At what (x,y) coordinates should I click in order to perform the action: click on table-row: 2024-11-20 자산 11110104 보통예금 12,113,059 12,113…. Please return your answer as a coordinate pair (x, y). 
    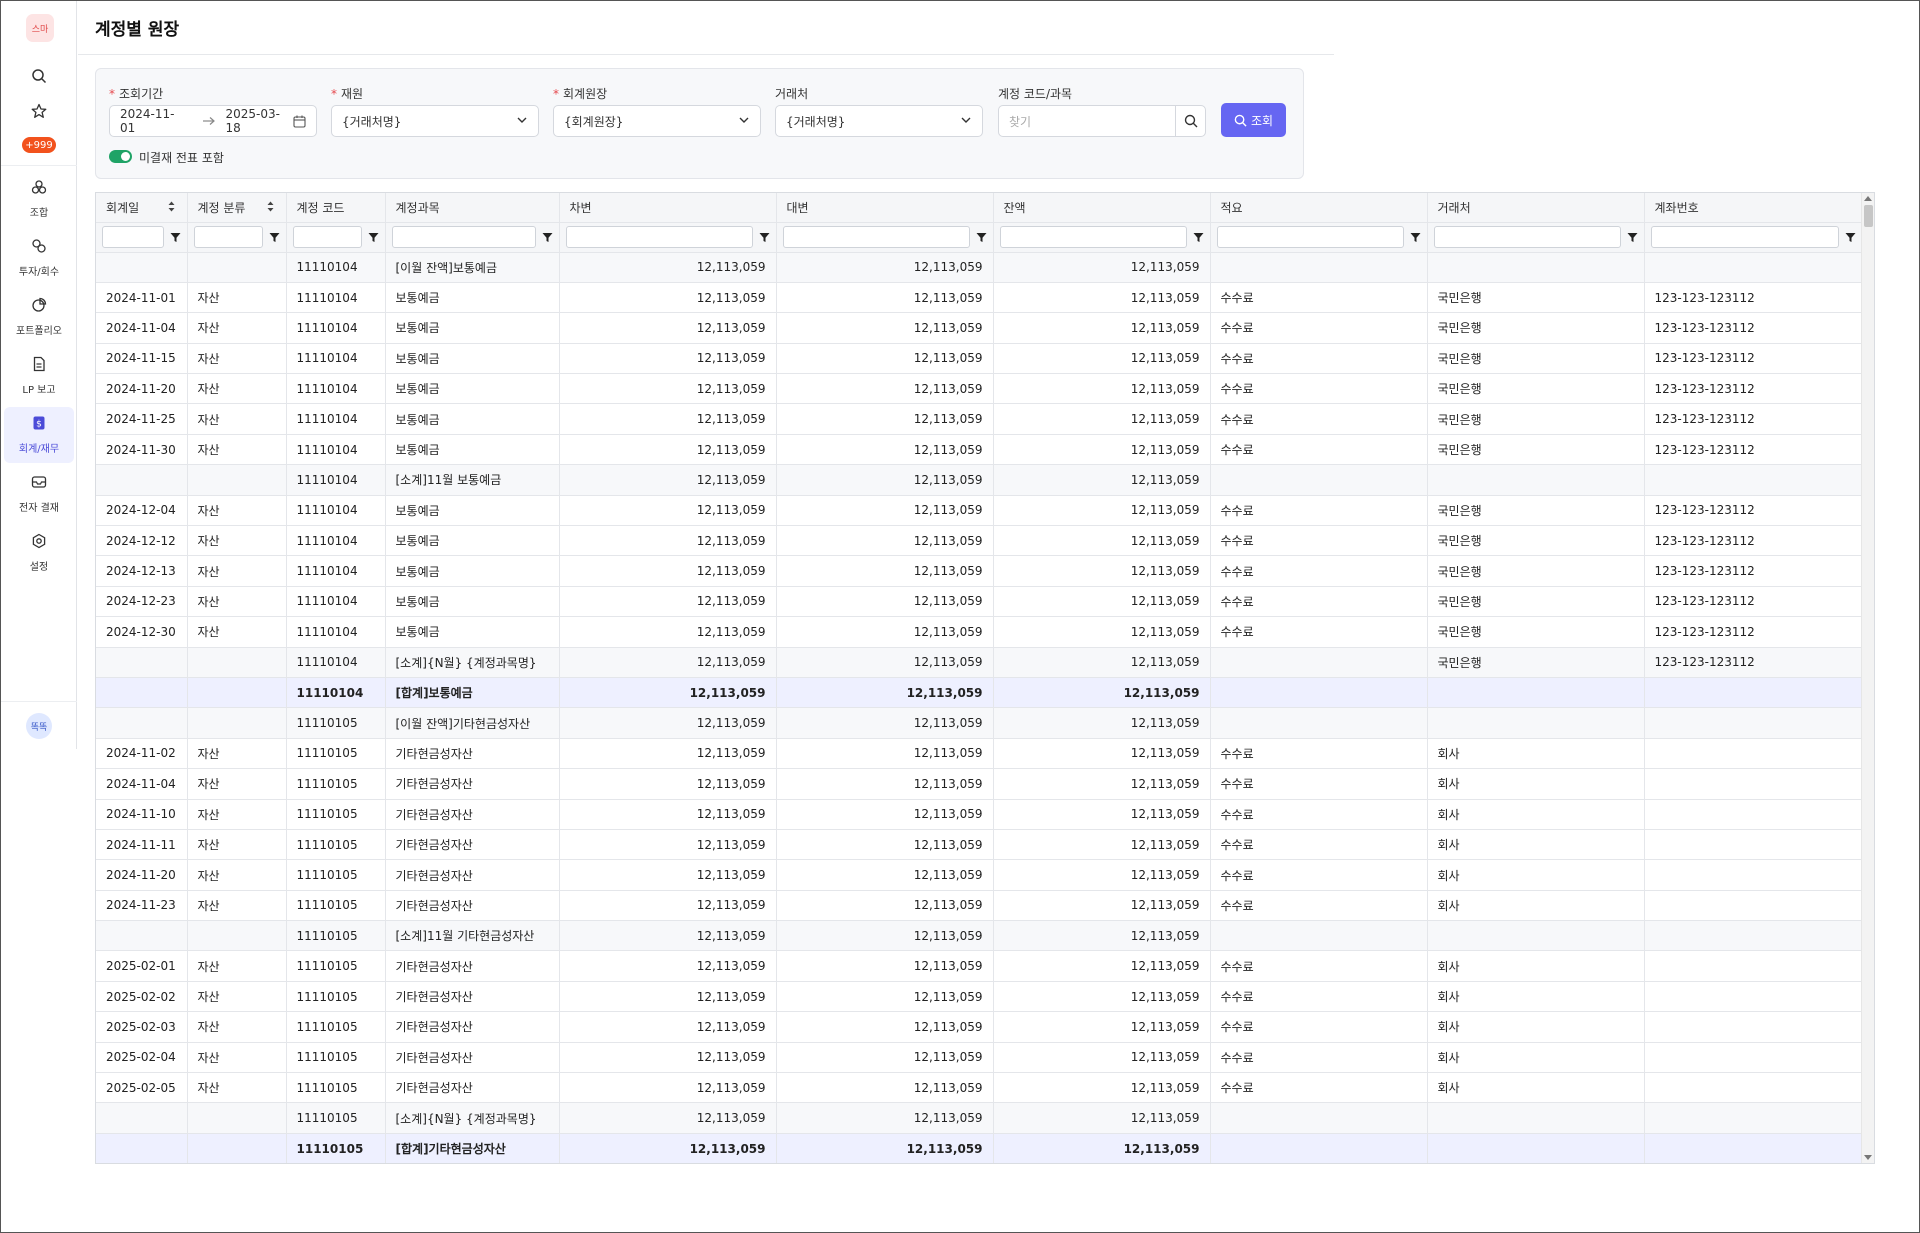
    Looking at the image, I should click on (979, 389).